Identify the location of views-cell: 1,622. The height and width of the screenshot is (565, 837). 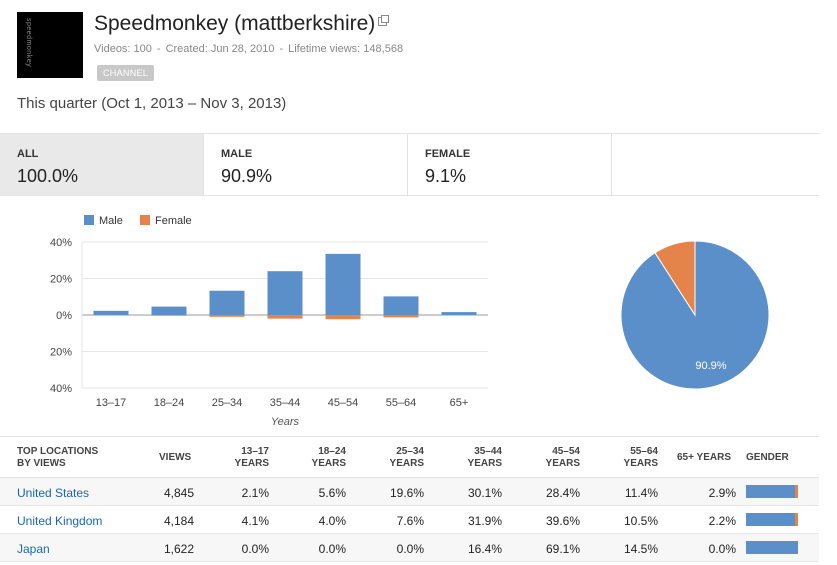
(178, 549).